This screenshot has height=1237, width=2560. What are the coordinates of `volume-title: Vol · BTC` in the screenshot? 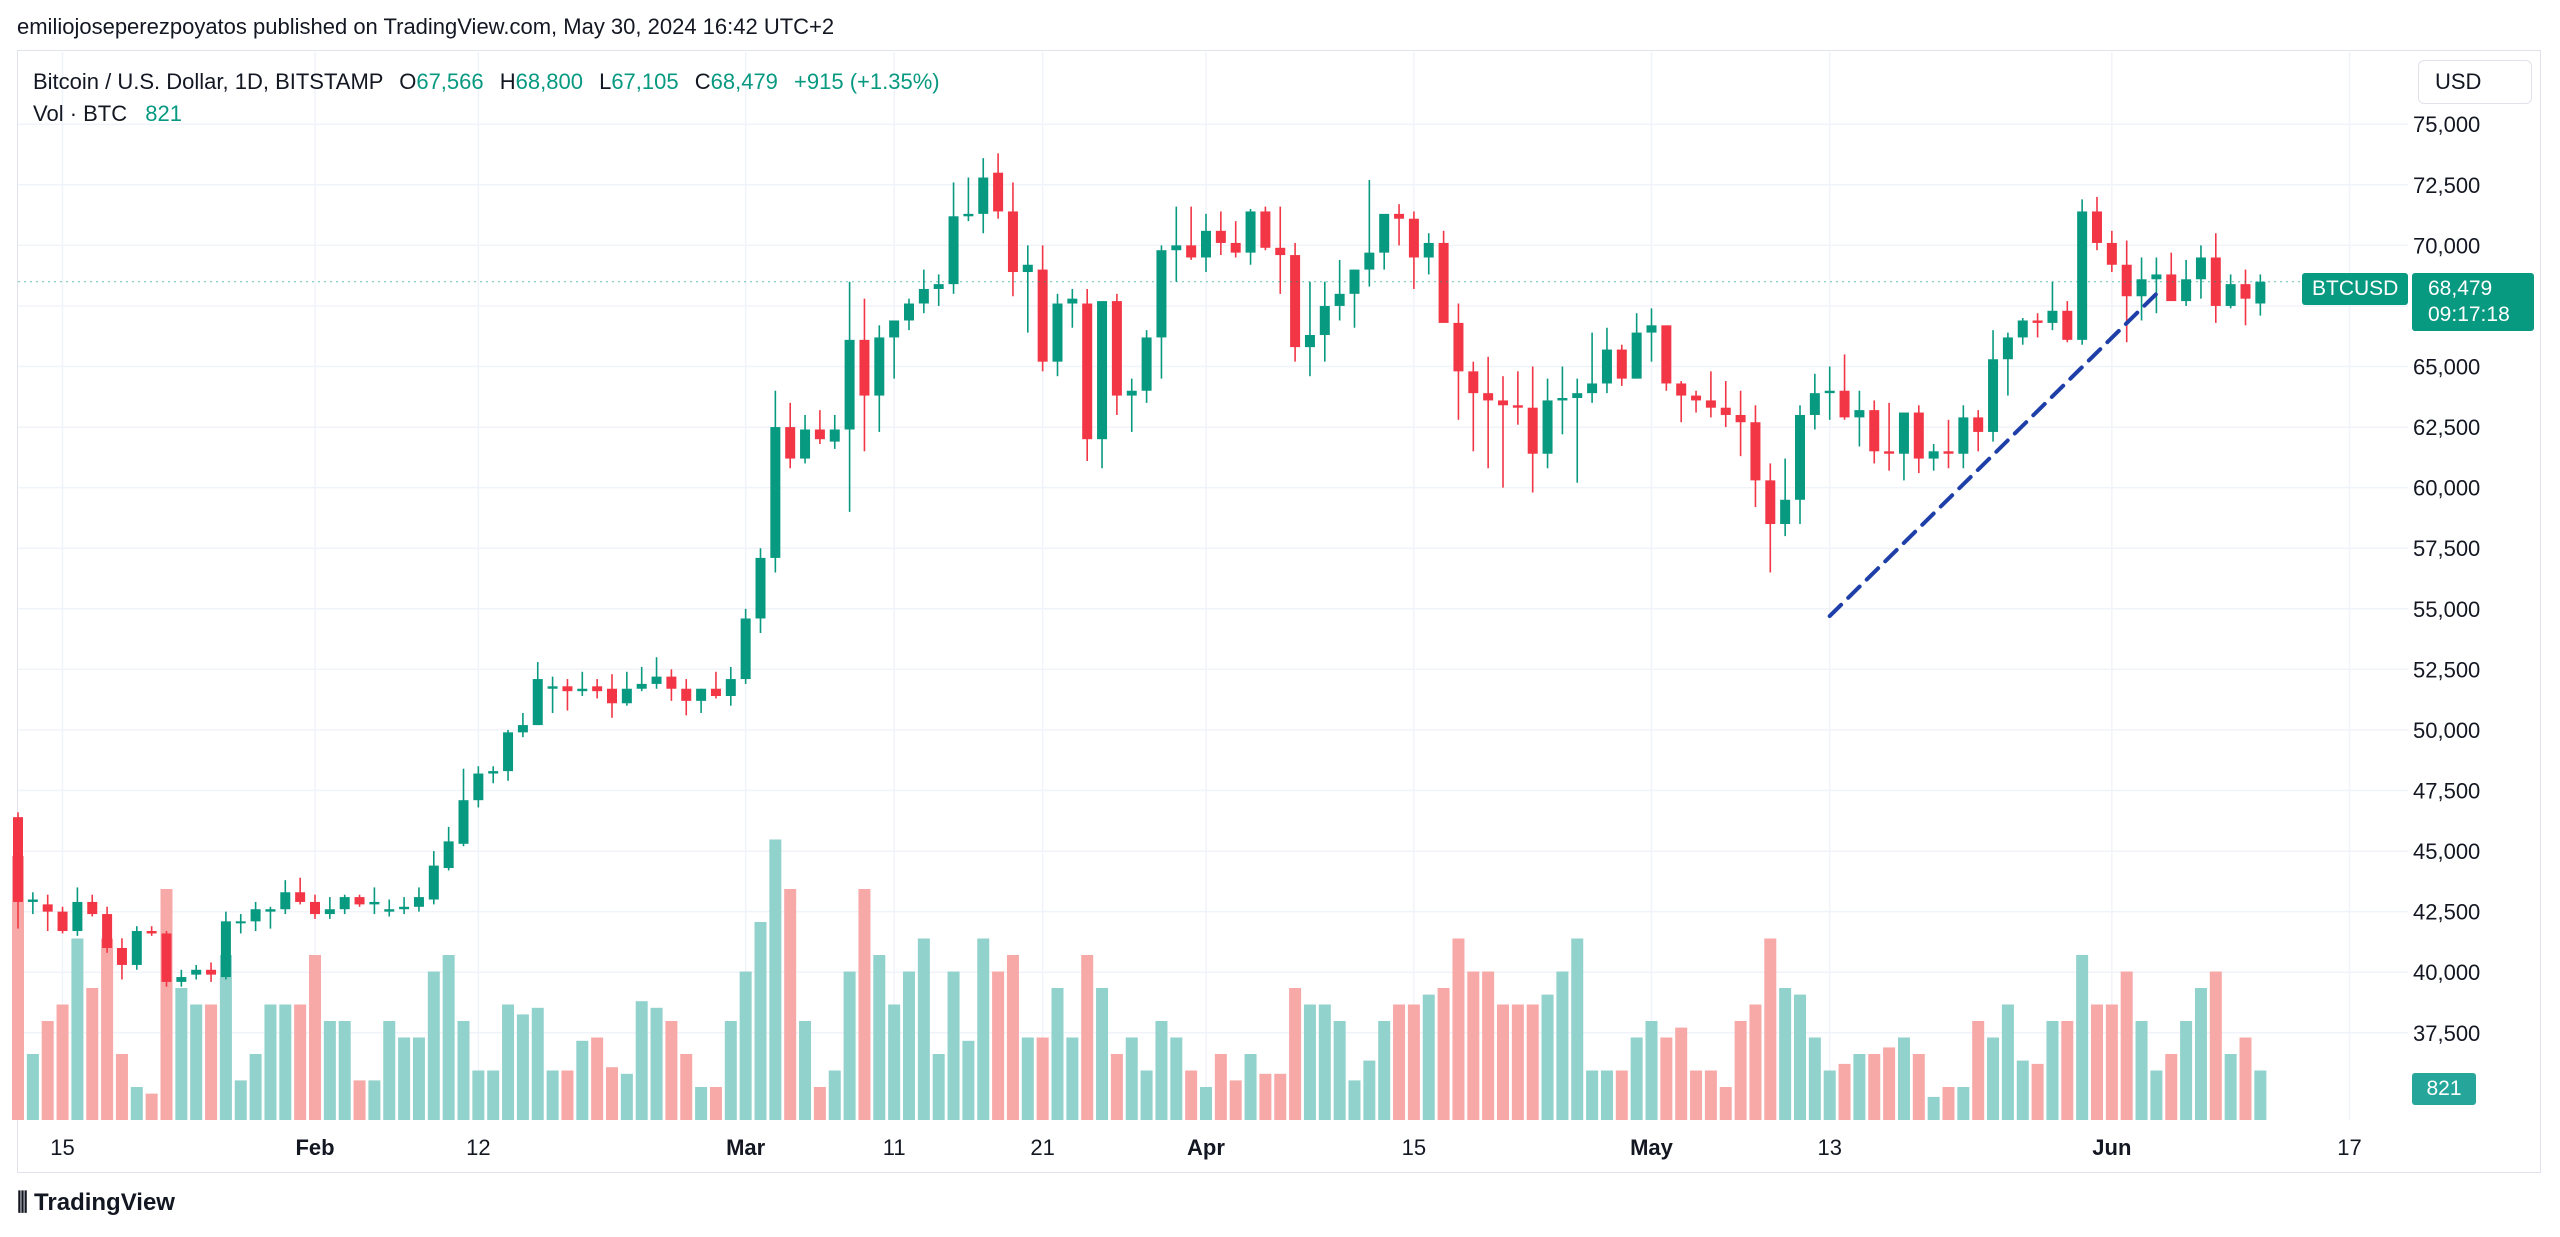 It's located at (80, 113).